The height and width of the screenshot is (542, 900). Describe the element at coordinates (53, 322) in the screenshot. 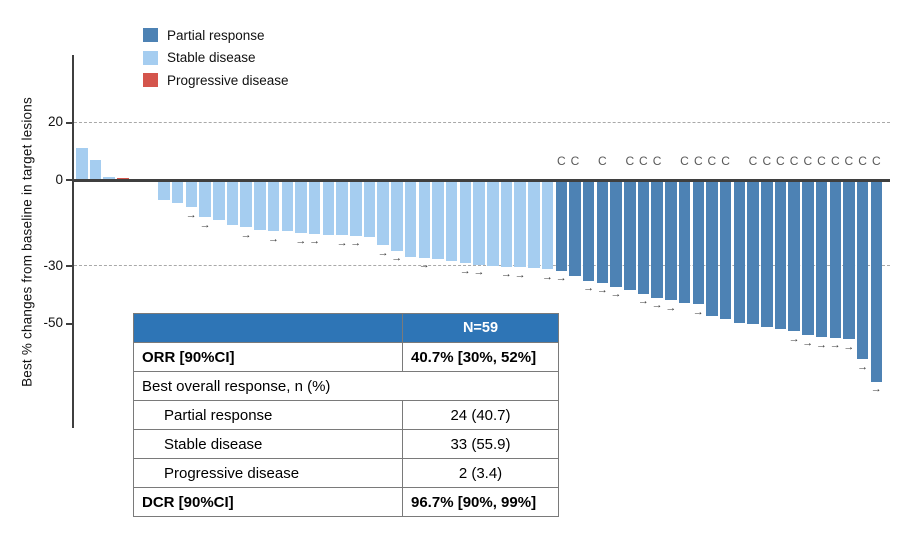

I see `axis-tick-label: -50` at that location.